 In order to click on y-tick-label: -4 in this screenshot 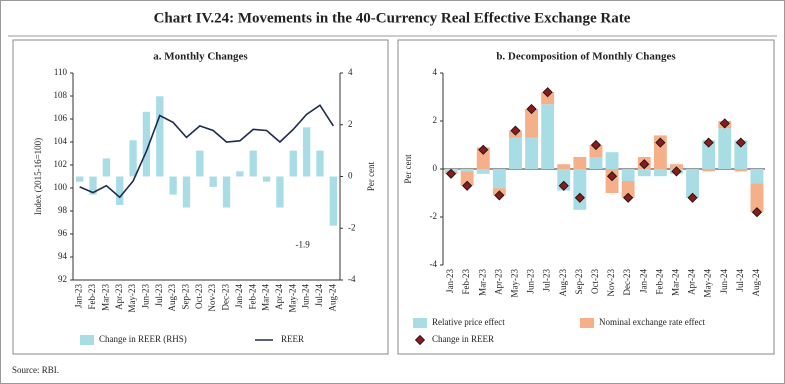, I will do `click(434, 264)`.